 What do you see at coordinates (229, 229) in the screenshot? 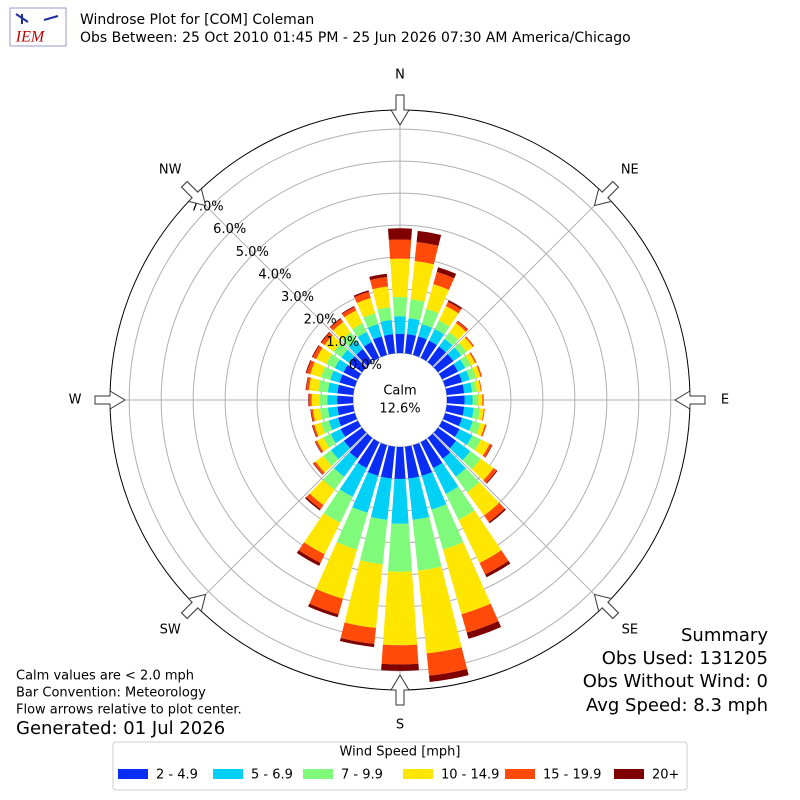
I see `radial-tick-label: 6.0%` at bounding box center [229, 229].